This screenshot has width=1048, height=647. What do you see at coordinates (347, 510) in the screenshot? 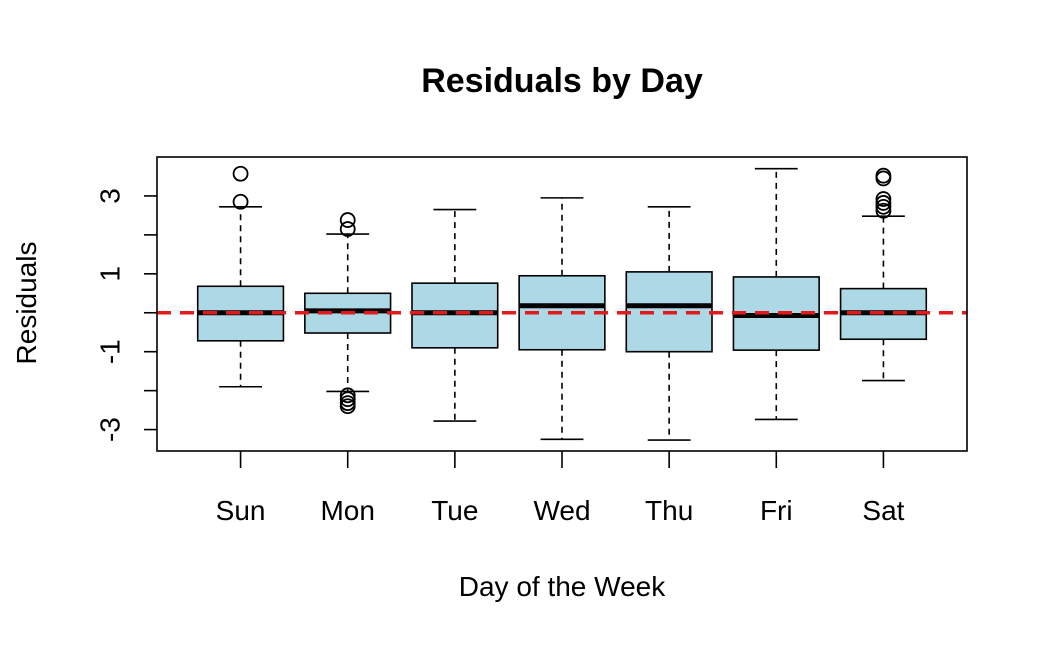
I see `x-tick-label-mon: Mon` at bounding box center [347, 510].